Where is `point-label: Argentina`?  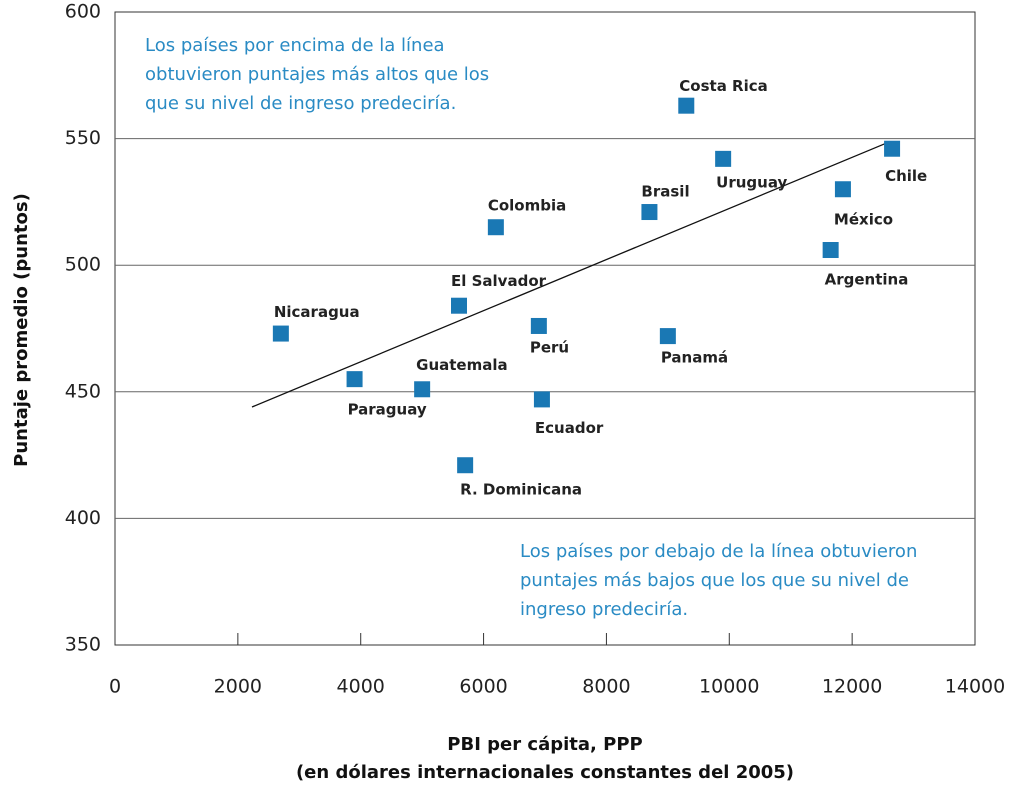 point-label: Argentina is located at coordinates (867, 280).